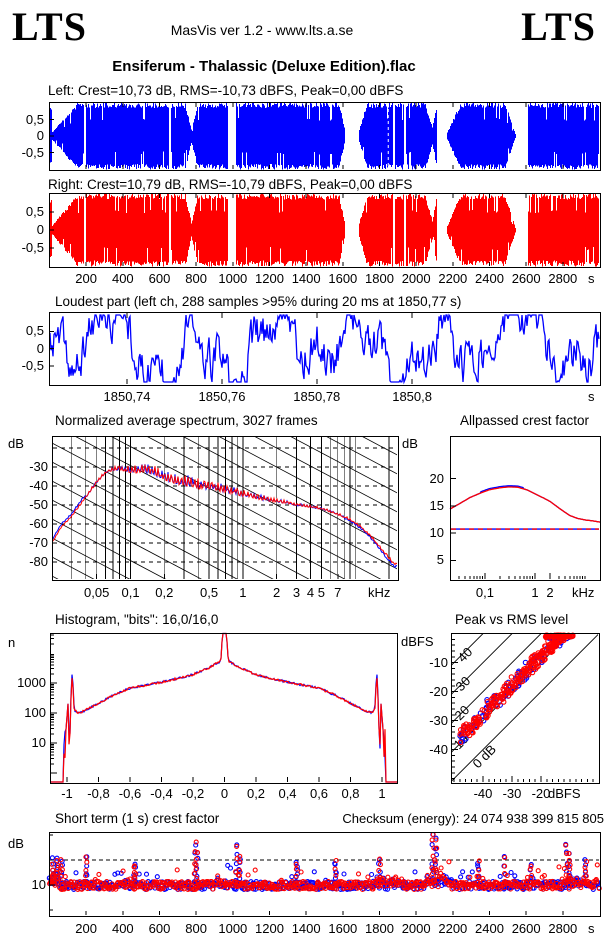 The height and width of the screenshot is (946, 606). What do you see at coordinates (317, 396) in the screenshot?
I see `x-tick-label: 1850,78` at bounding box center [317, 396].